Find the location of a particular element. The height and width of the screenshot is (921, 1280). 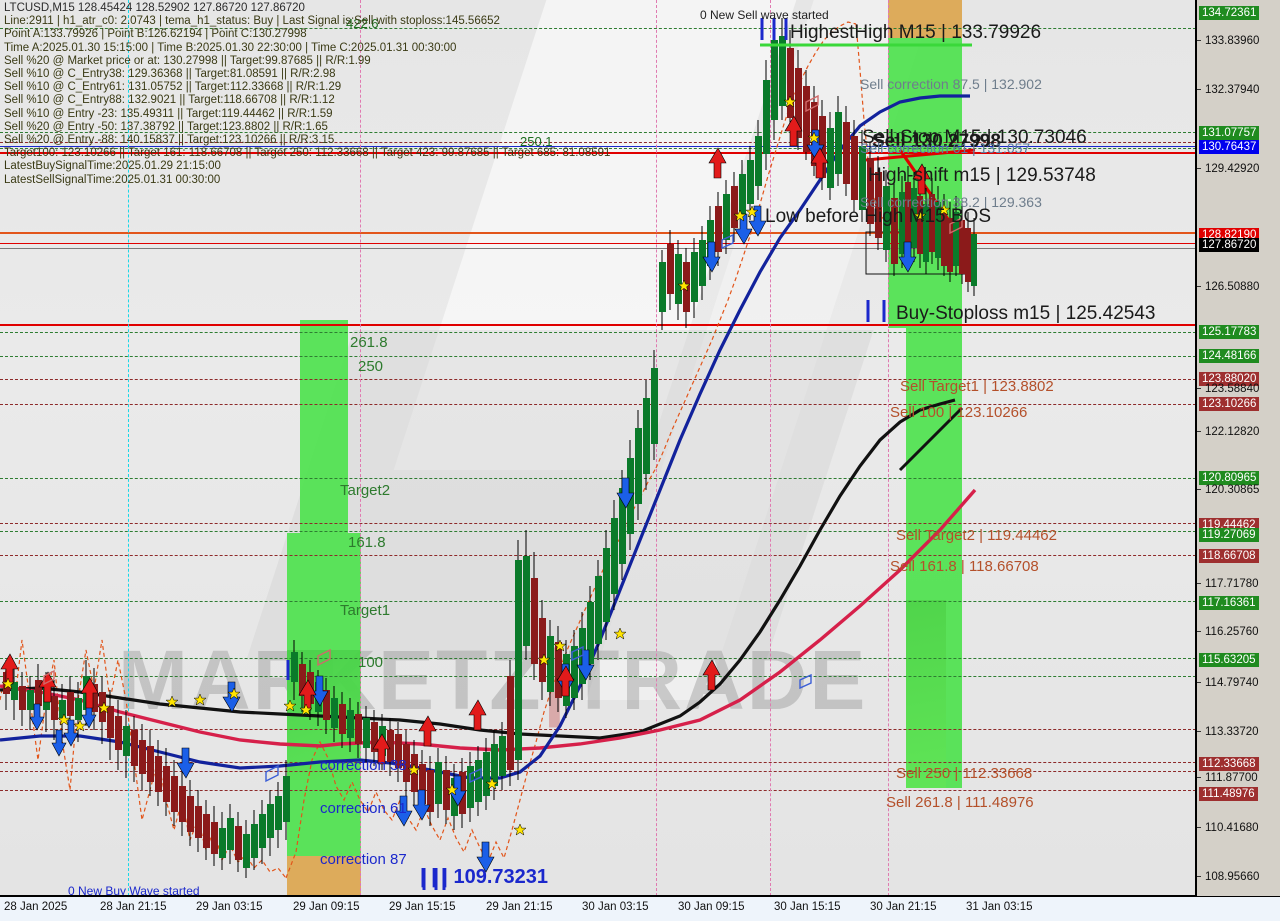

price-badge: 112.33668 is located at coordinates (1229, 764).